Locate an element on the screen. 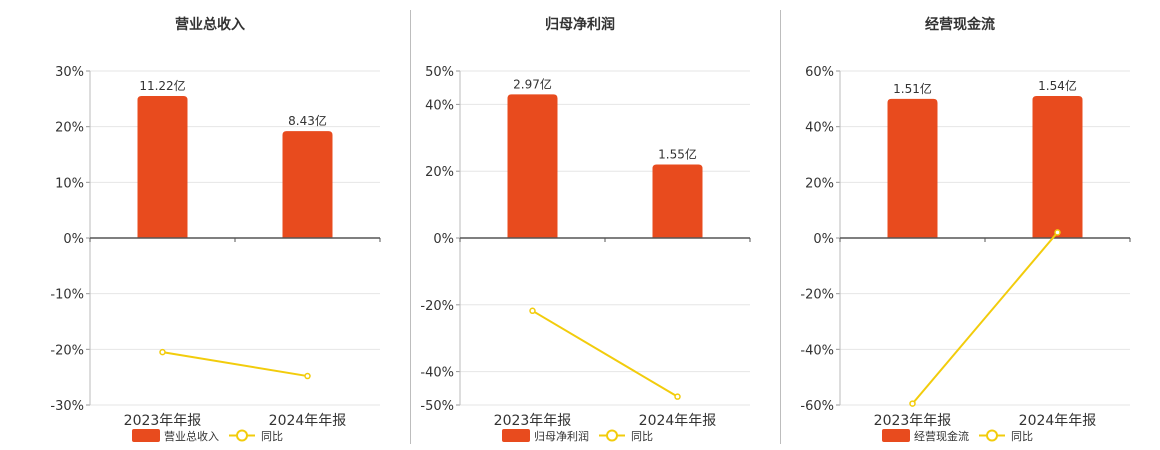 The height and width of the screenshot is (450, 1160). legend-bar-label: 经营现金流 is located at coordinates (941, 436).